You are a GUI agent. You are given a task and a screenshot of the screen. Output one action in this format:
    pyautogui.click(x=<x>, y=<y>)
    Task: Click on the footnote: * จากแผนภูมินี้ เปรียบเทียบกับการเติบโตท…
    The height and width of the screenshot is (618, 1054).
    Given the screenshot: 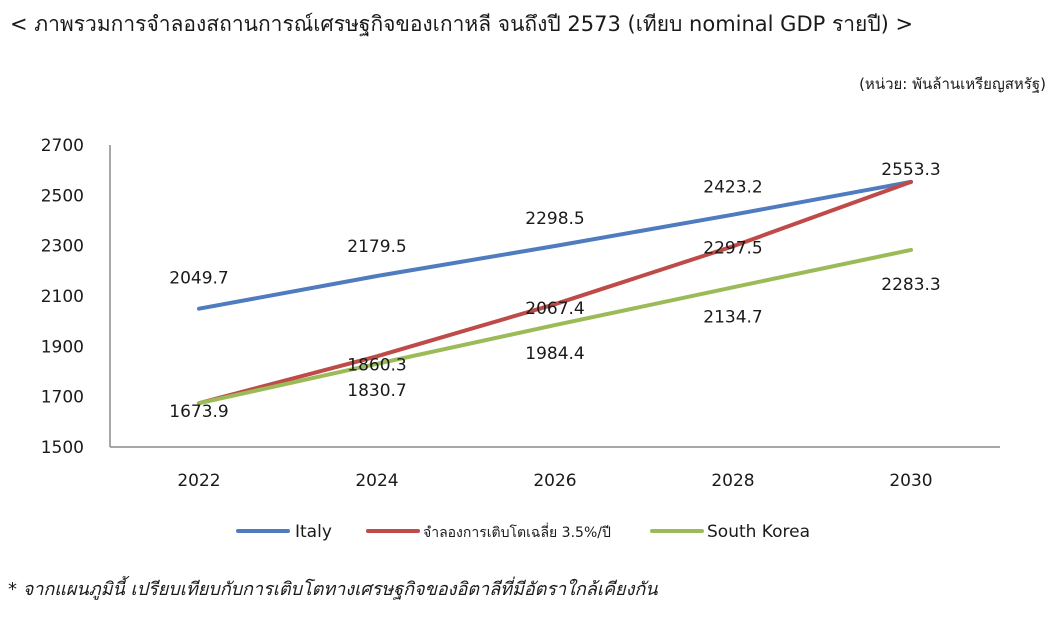 What is the action you would take?
    pyautogui.click(x=333, y=589)
    